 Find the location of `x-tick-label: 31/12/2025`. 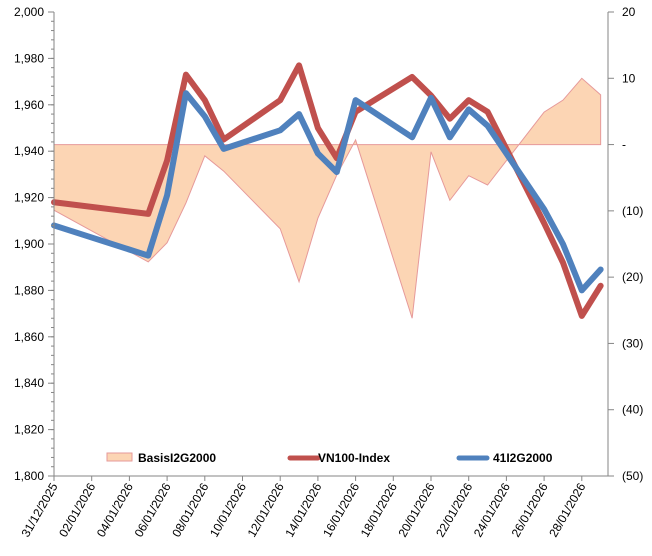

x-tick-label: 31/12/2025 is located at coordinates (39, 509).